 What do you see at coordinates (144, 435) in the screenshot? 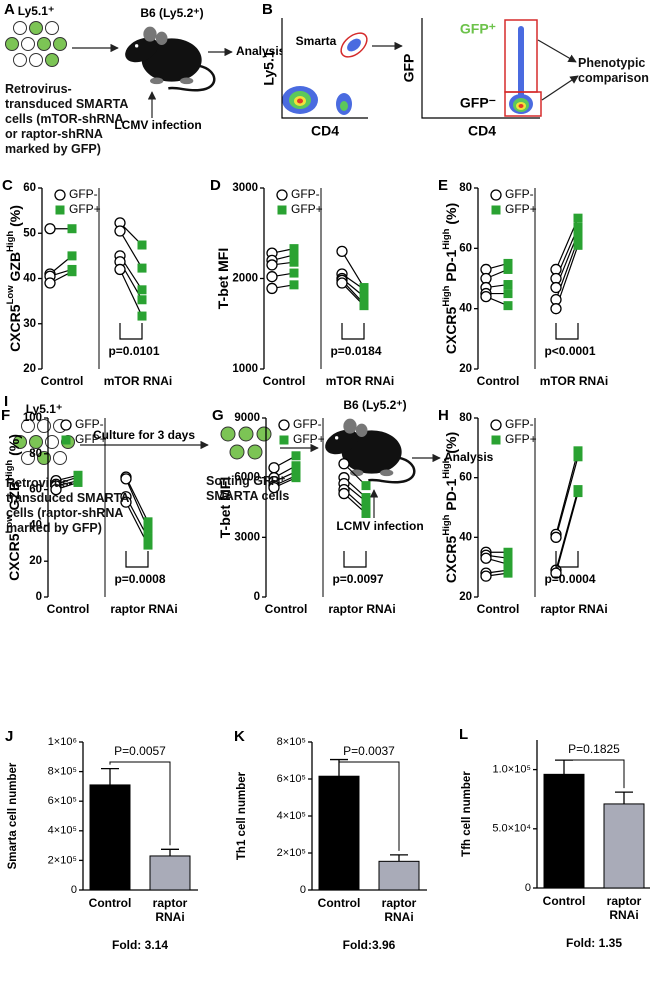
I see `culture-label: Culture for 3 days` at bounding box center [144, 435].